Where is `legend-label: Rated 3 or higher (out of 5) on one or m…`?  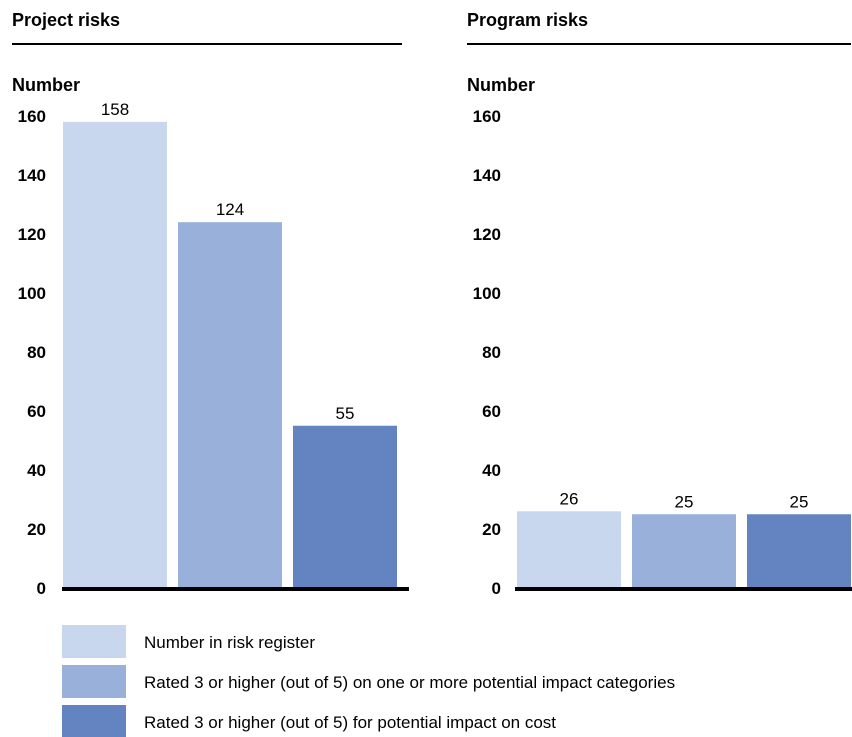
legend-label: Rated 3 or higher (out of 5) on one or m… is located at coordinates (409, 682).